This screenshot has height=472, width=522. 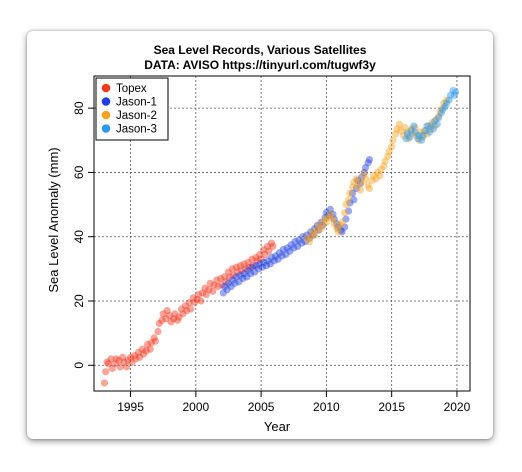 What do you see at coordinates (277, 426) in the screenshot?
I see `x-axis-label: Year` at bounding box center [277, 426].